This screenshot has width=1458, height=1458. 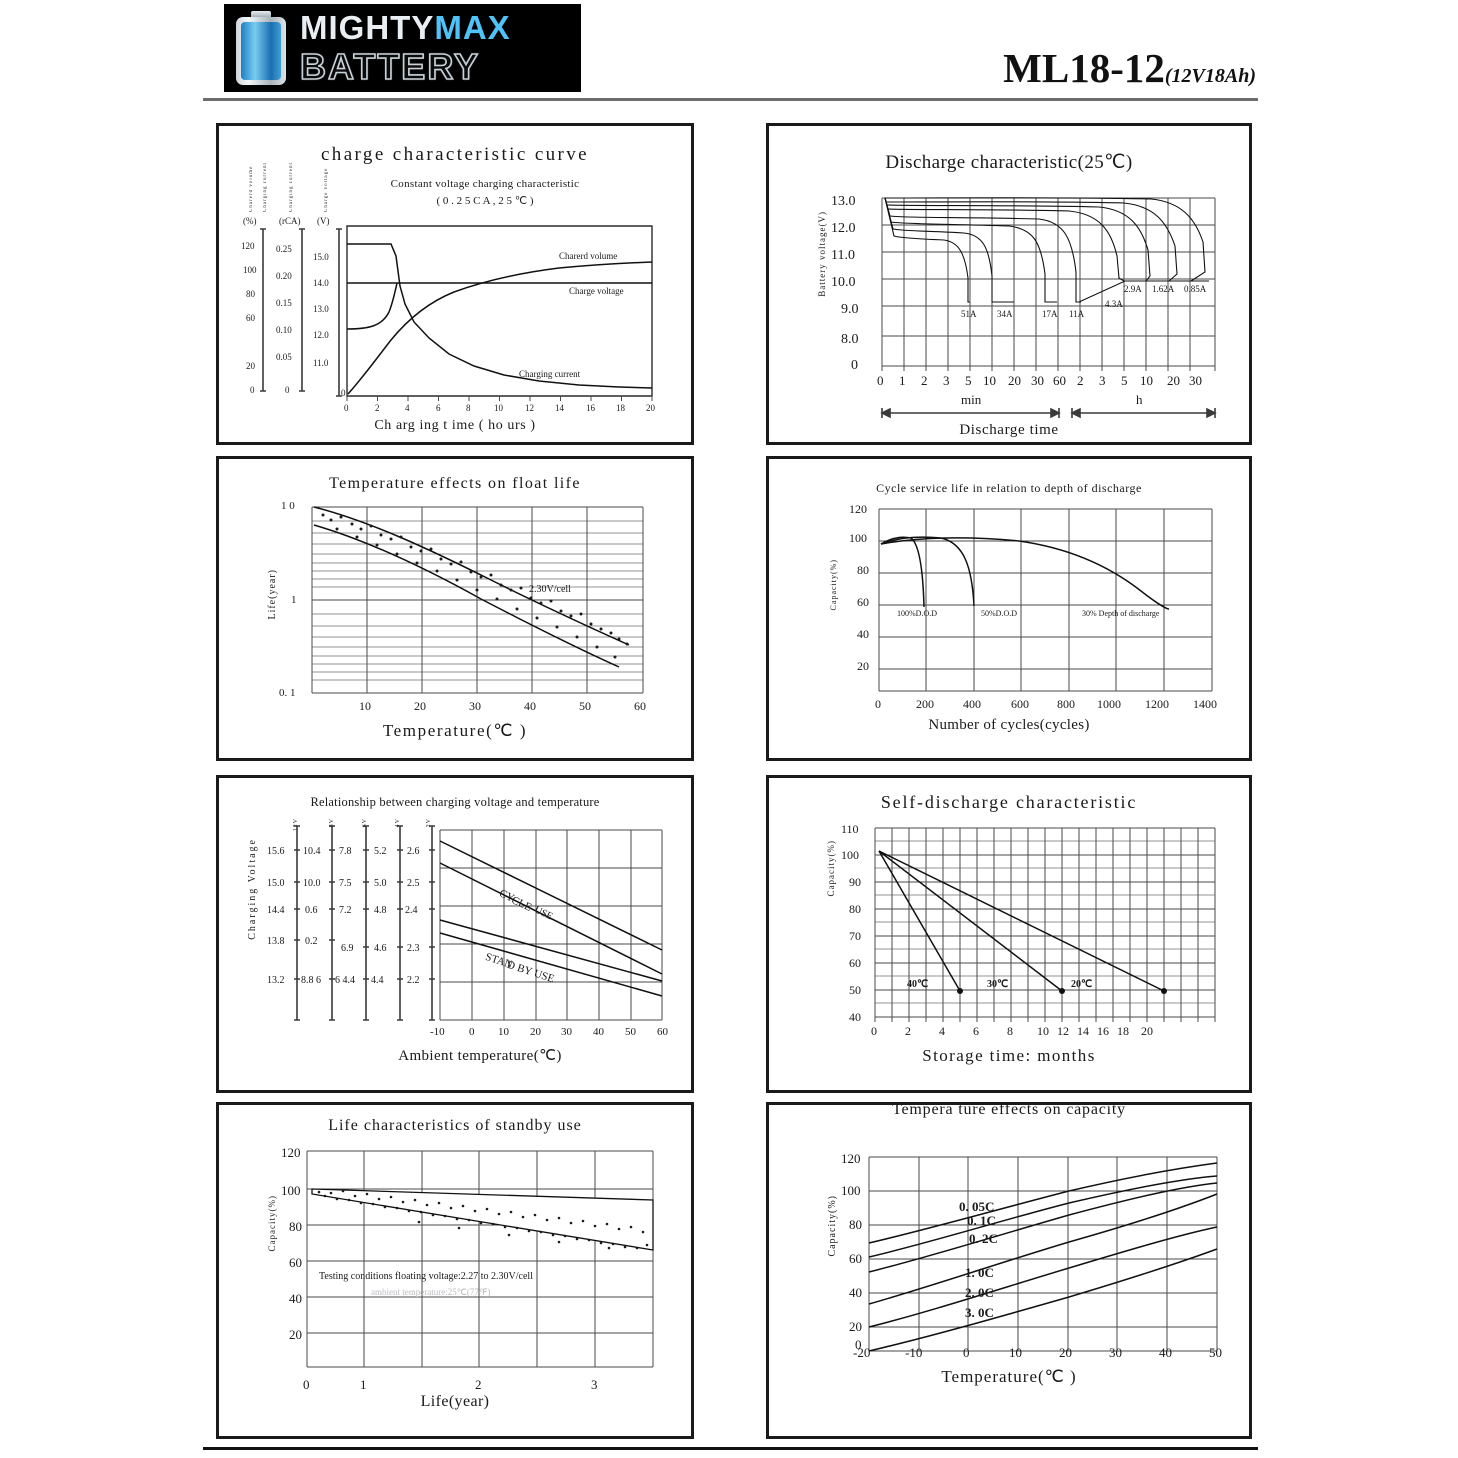 I want to click on ytick-0: 0, so click(x=854, y=365).